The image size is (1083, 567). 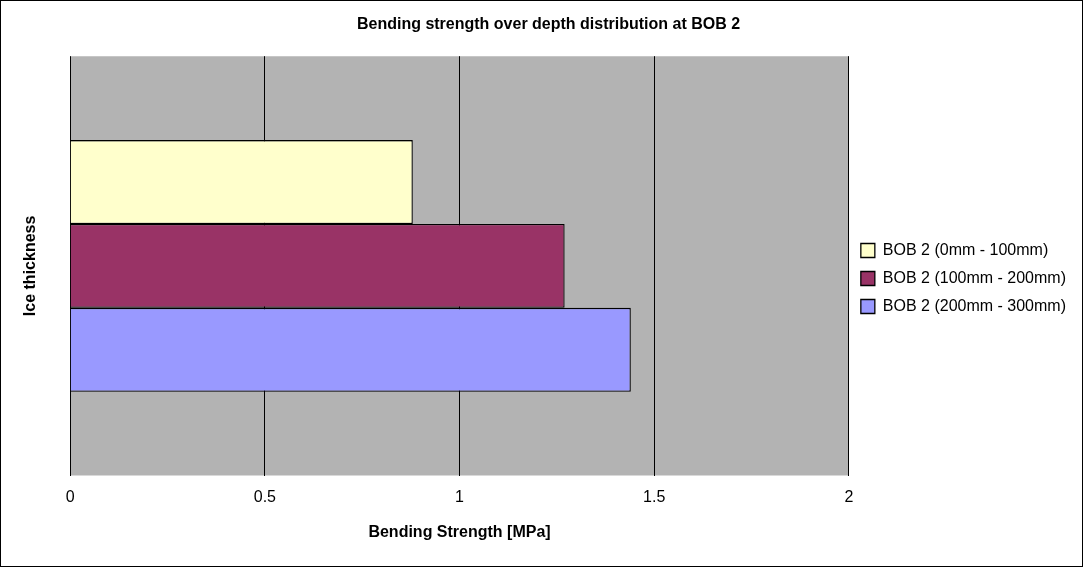 What do you see at coordinates (548, 24) in the screenshot?
I see `chart-title: Bending strength over depth distribution at BOB 2` at bounding box center [548, 24].